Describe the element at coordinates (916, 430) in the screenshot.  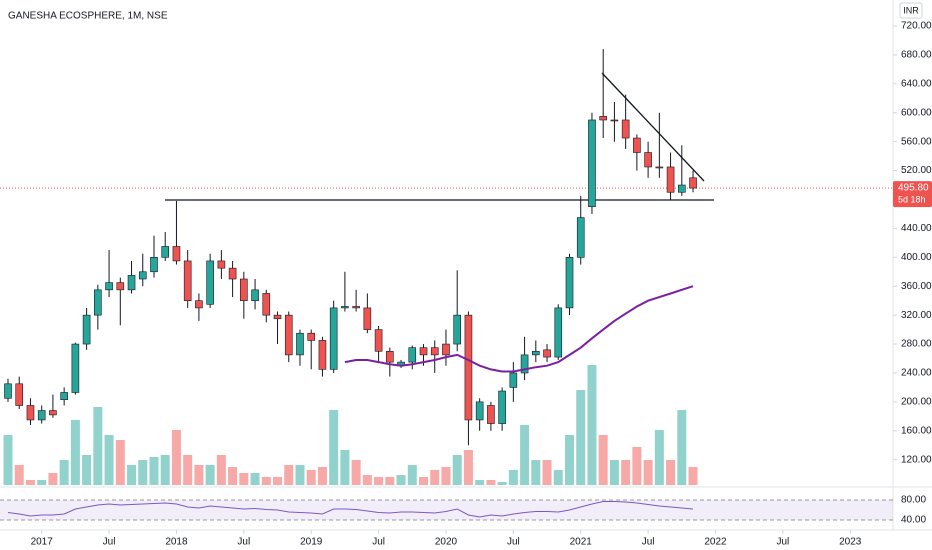
I see `y-tick-label: 160.00` at that location.